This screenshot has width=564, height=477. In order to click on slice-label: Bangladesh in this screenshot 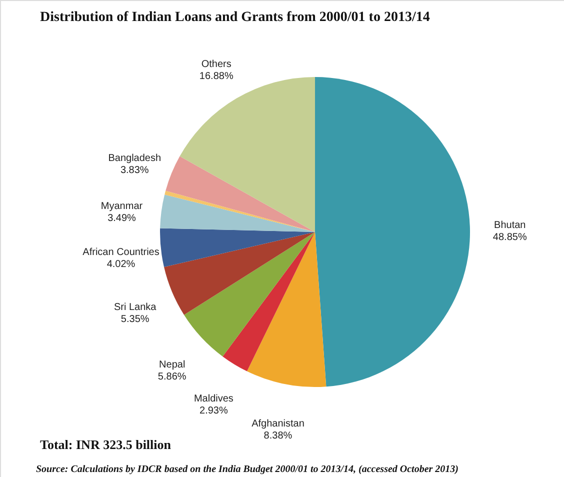, I will do `click(135, 158)`.